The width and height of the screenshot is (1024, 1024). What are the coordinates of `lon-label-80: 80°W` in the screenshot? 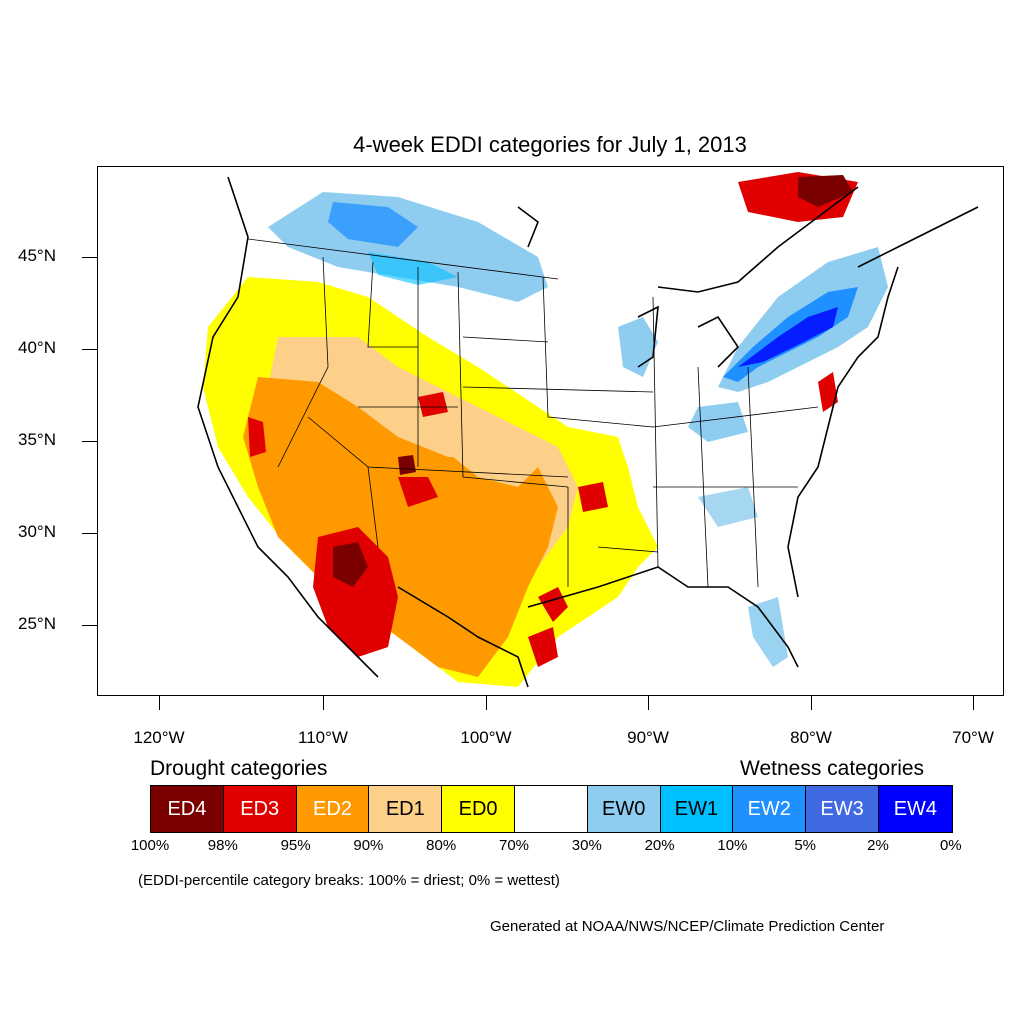 It's located at (811, 737).